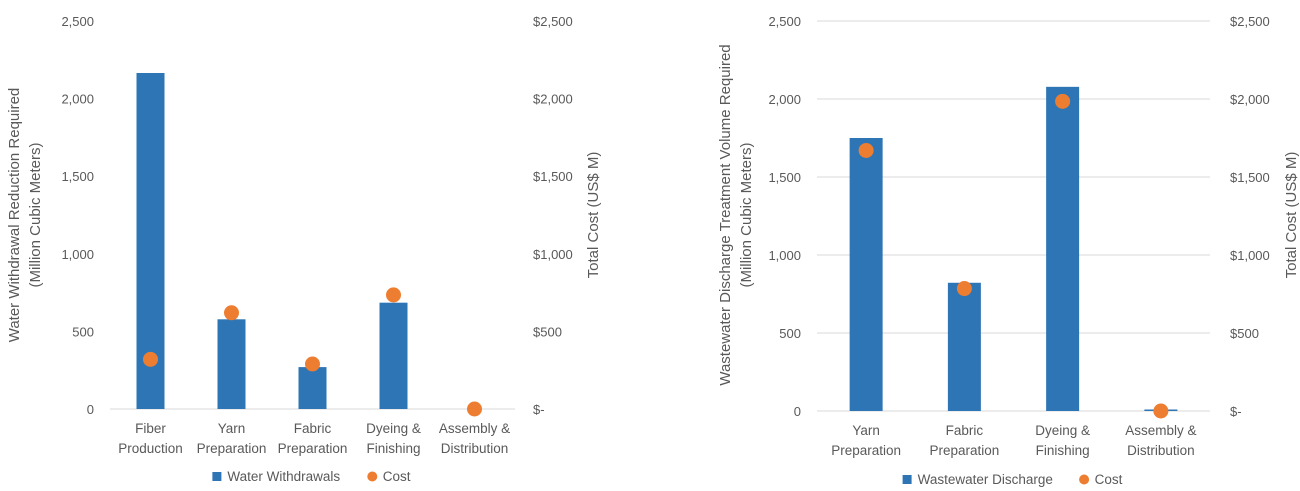 Image resolution: width=1300 pixels, height=491 pixels. I want to click on x-category-label: Fiber, so click(150, 428).